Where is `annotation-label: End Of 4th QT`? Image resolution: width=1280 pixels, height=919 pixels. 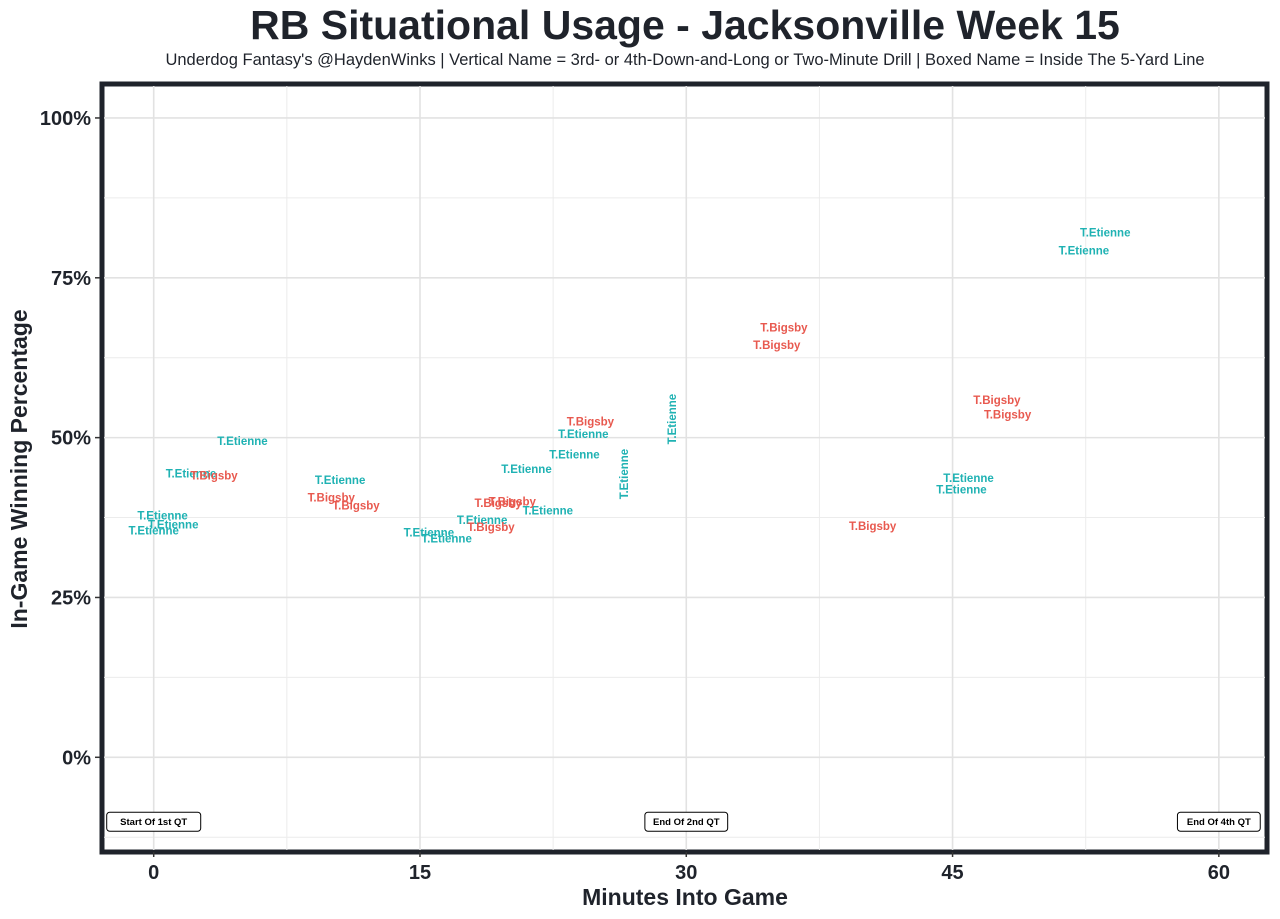 annotation-label: End Of 4th QT is located at coordinates (1219, 822).